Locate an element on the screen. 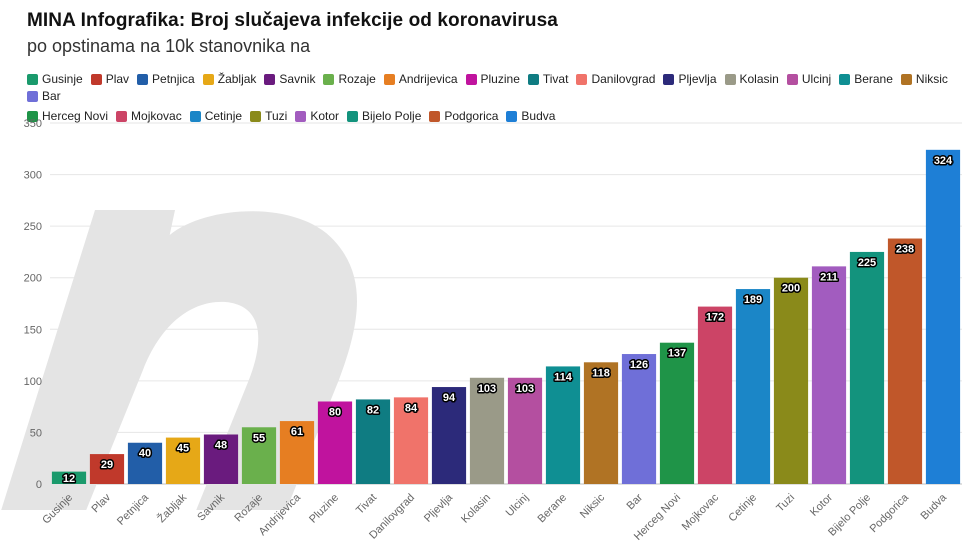 This screenshot has height=547, width=978. data-label: 12 is located at coordinates (69, 479).